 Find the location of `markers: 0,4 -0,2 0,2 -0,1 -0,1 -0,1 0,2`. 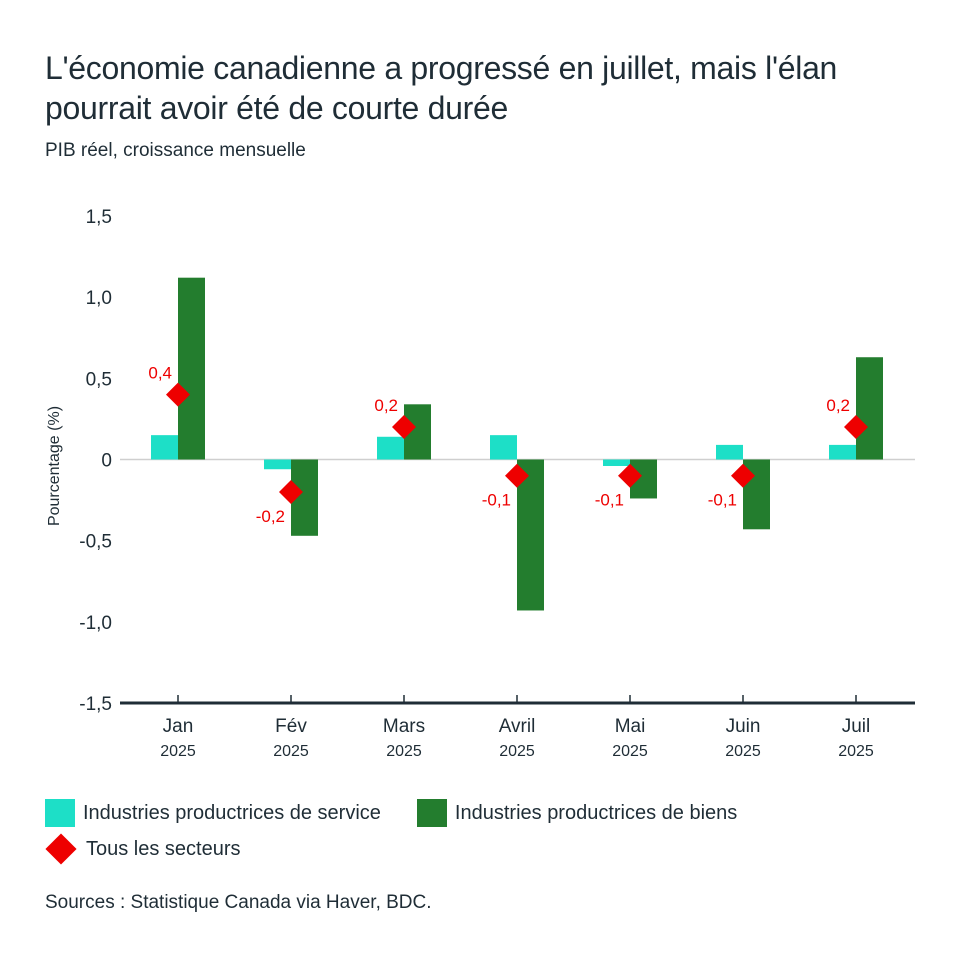

markers: 0,4 -0,2 0,2 -0,1 -0,1 -0,1 0,2 is located at coordinates (508, 445).